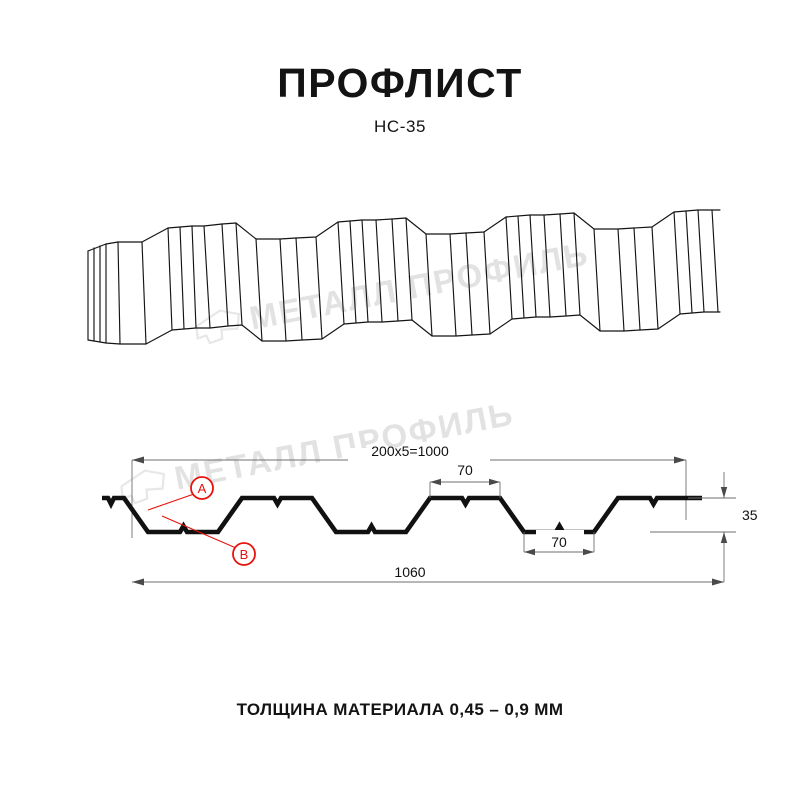 The height and width of the screenshot is (800, 800). I want to click on dimension-crest-width-text: 70, so click(465, 470).